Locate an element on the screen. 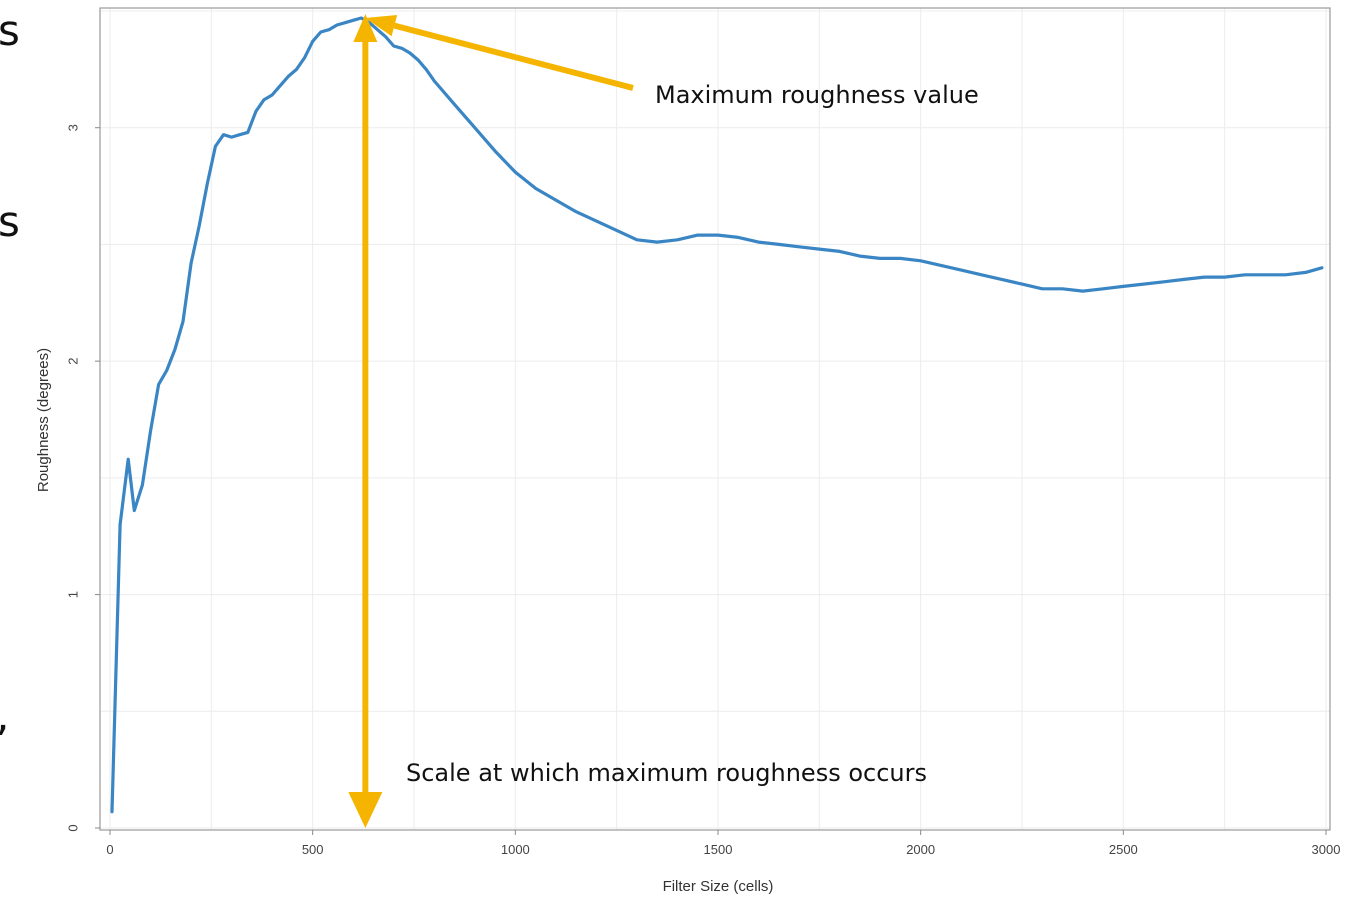 The image size is (1368, 904). arrow-head-bottom is located at coordinates (365, 810).